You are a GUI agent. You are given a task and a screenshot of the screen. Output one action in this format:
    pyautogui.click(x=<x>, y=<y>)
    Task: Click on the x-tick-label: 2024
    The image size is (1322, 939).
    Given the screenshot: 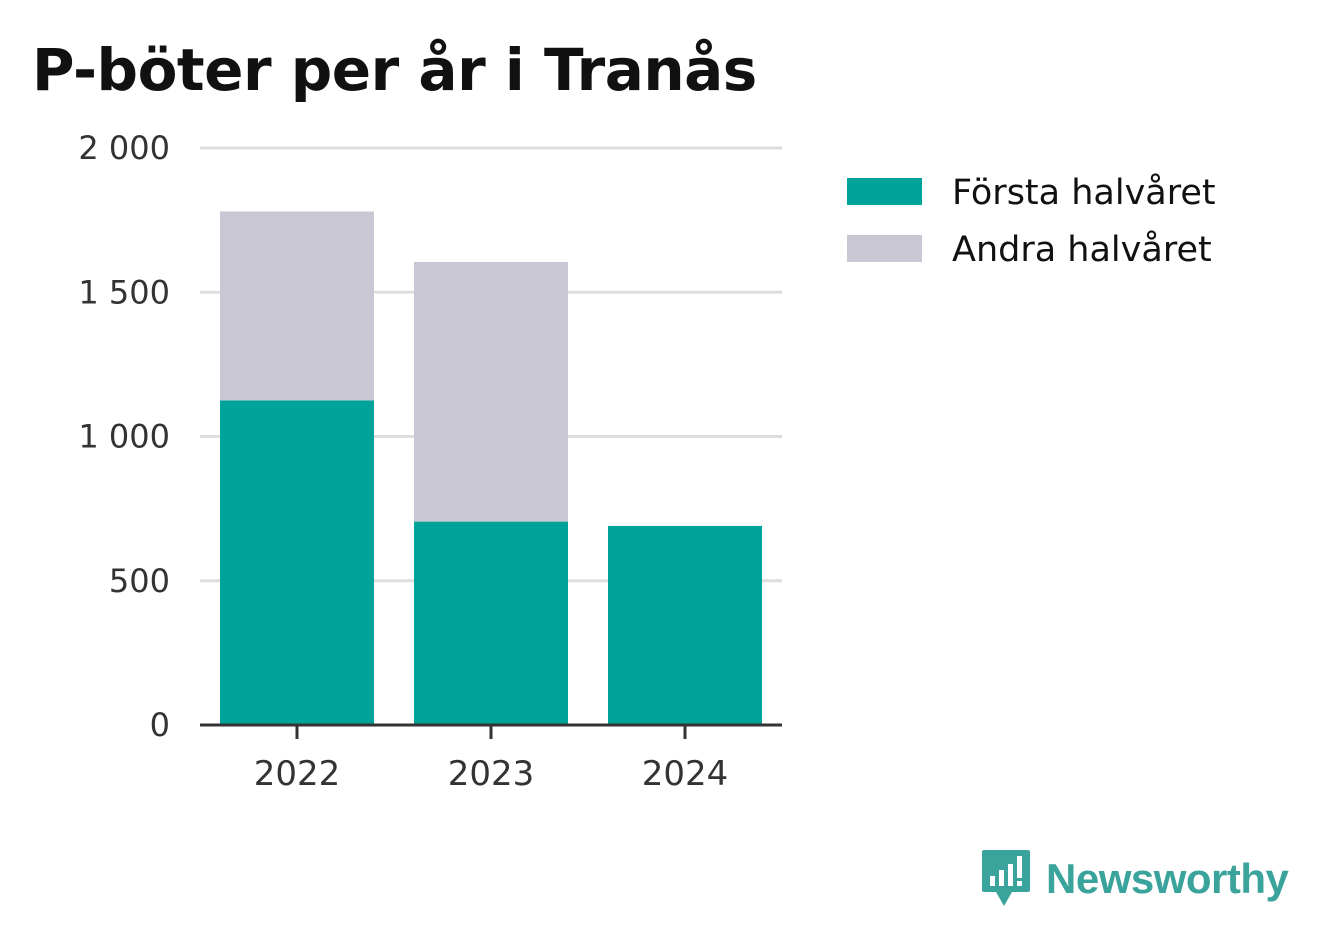 What is the action you would take?
    pyautogui.click(x=685, y=774)
    